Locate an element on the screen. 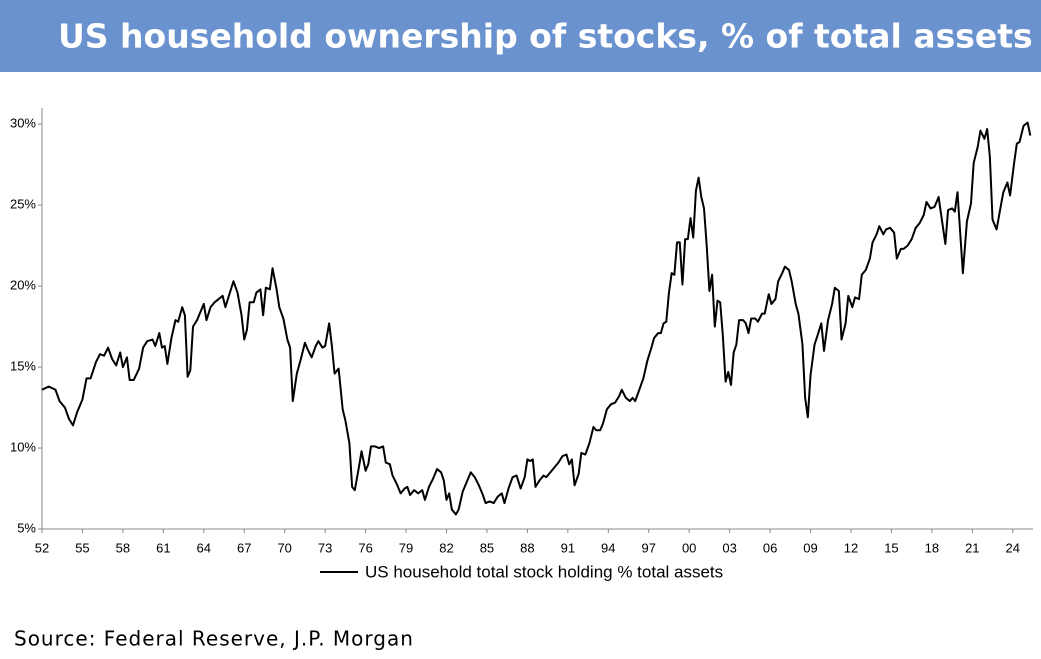  y-tick-label: 5% is located at coordinates (26, 527).